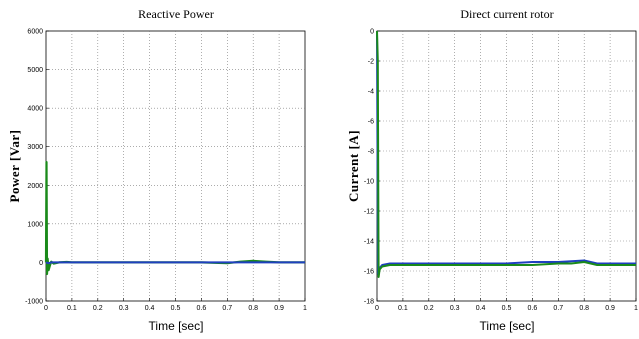  I want to click on y-tick-label: 1000, so click(35, 224).